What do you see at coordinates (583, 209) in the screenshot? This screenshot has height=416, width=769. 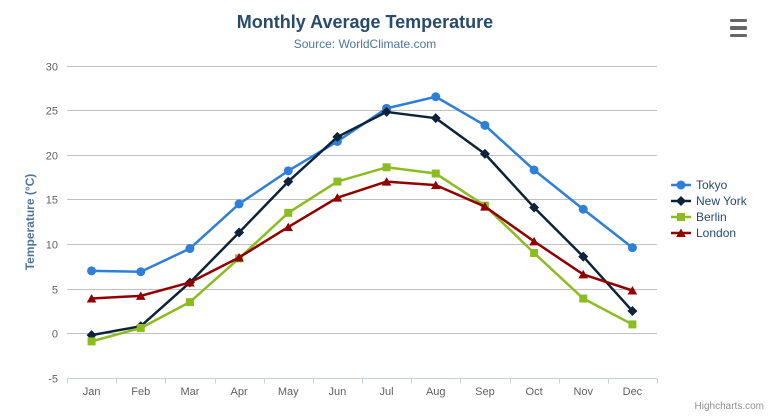 I see `point-tokyo-nov` at bounding box center [583, 209].